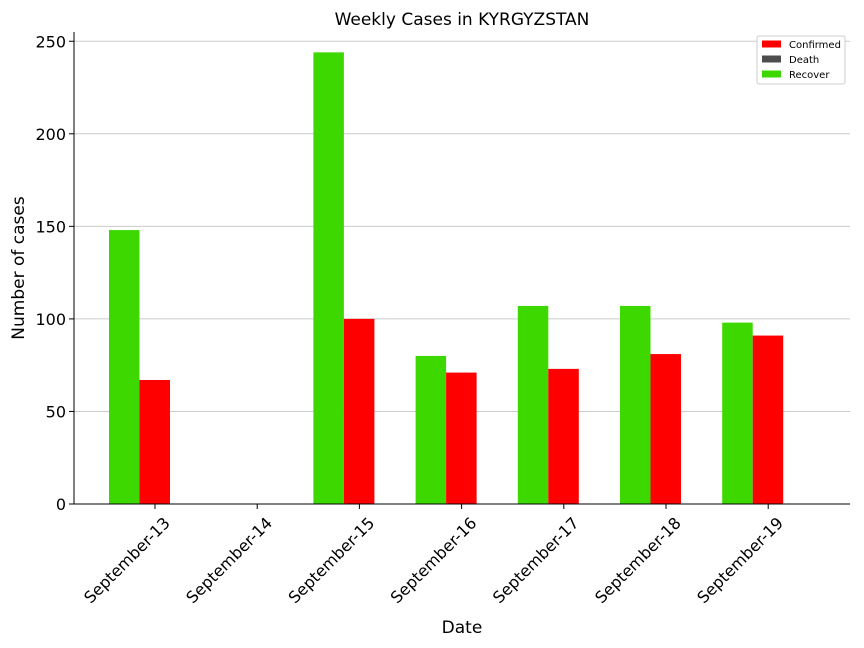  What do you see at coordinates (50, 226) in the screenshot?
I see `y-tick-label: 150` at bounding box center [50, 226].